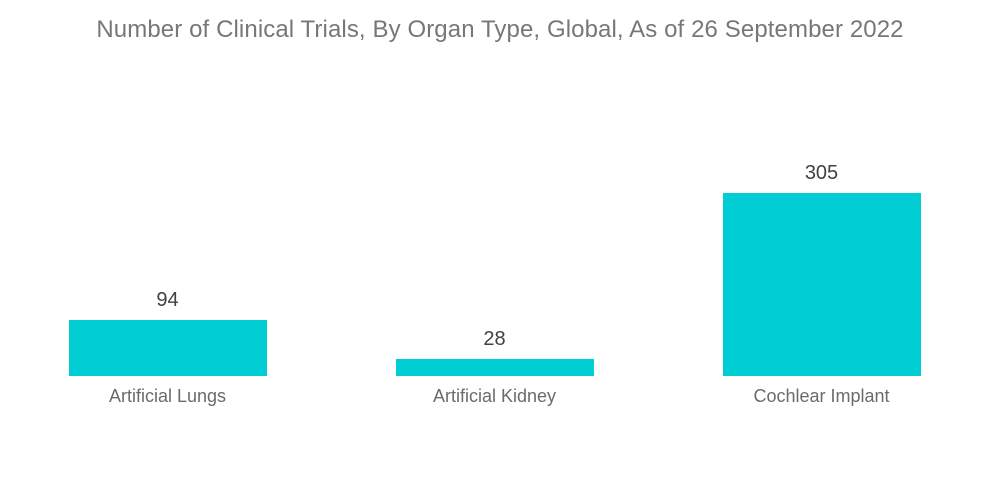 This screenshot has height=504, width=1000. I want to click on bar-value-label: 28, so click(494, 339).